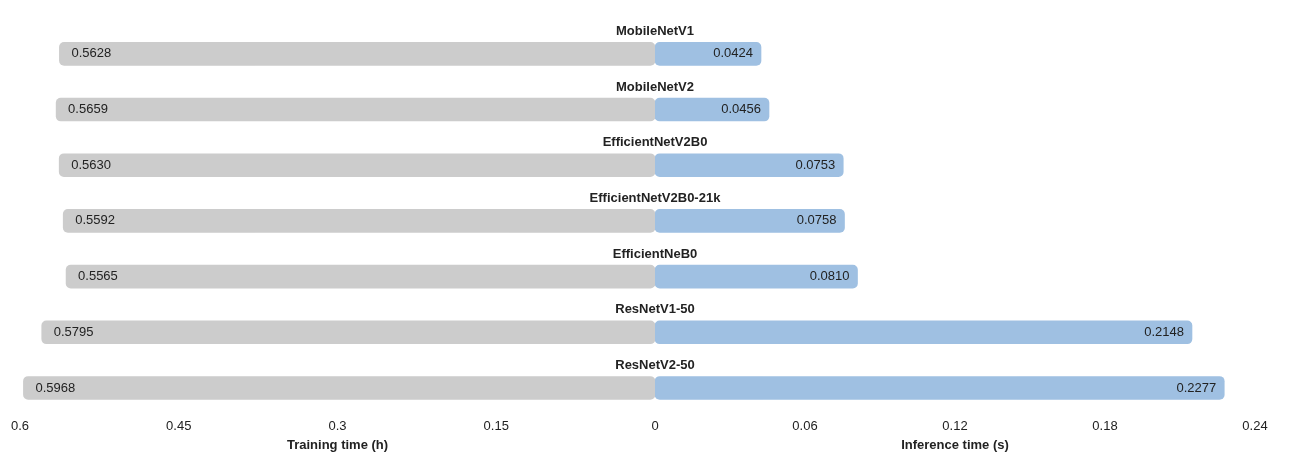 The image size is (1309, 462). What do you see at coordinates (95, 220) in the screenshot?
I see `data-label: 0.5592` at bounding box center [95, 220].